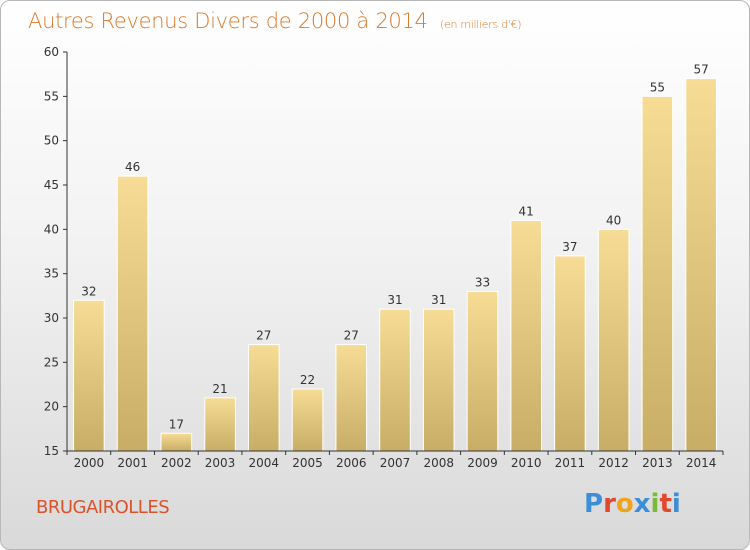 This screenshot has height=550, width=750. What do you see at coordinates (89, 463) in the screenshot?
I see `x-tick-label: 2000` at bounding box center [89, 463].